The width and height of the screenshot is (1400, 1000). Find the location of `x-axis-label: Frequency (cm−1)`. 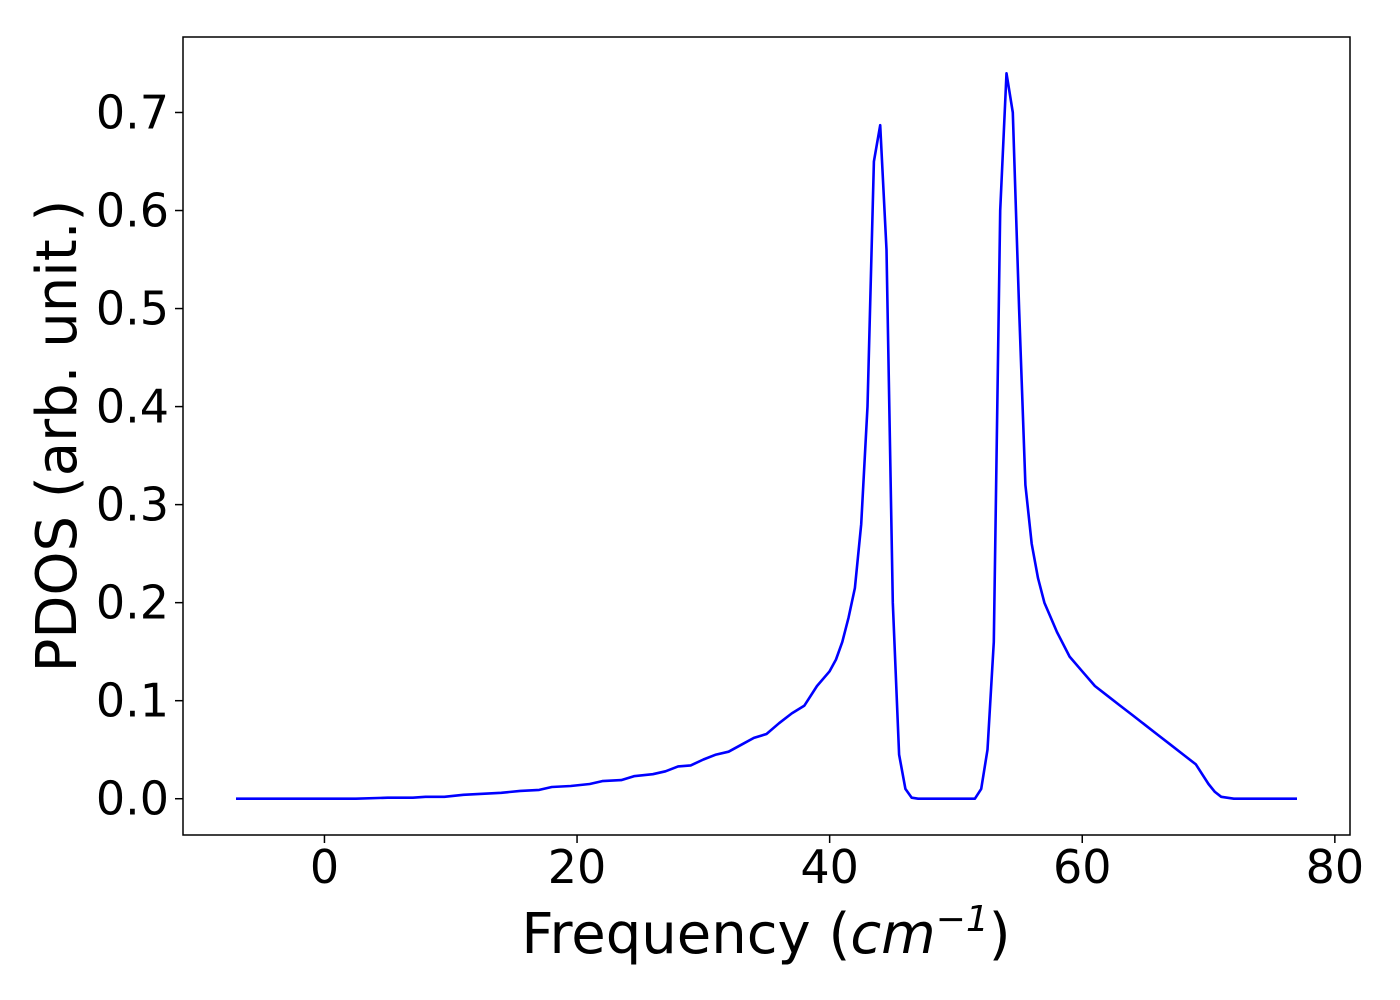

x-axis-label: Frequency (cm−1) is located at coordinates (765, 933).